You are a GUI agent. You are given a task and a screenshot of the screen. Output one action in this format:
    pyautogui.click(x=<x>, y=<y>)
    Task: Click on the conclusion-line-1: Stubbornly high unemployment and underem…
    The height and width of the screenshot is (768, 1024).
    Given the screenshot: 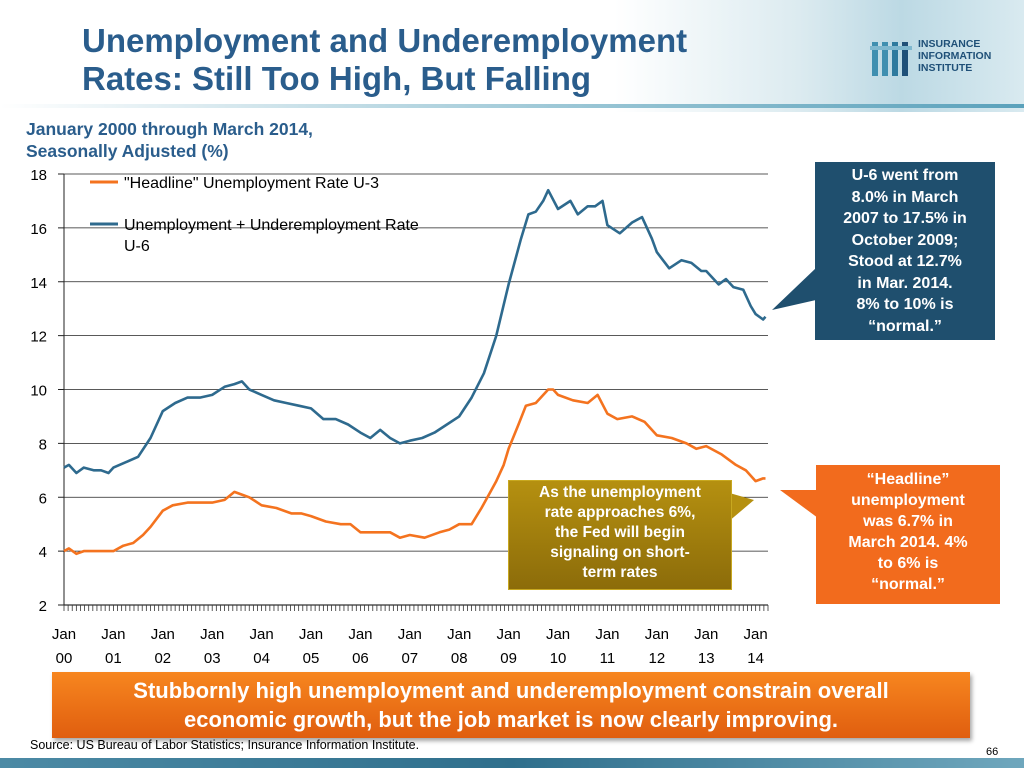 What is the action you would take?
    pyautogui.click(x=511, y=690)
    